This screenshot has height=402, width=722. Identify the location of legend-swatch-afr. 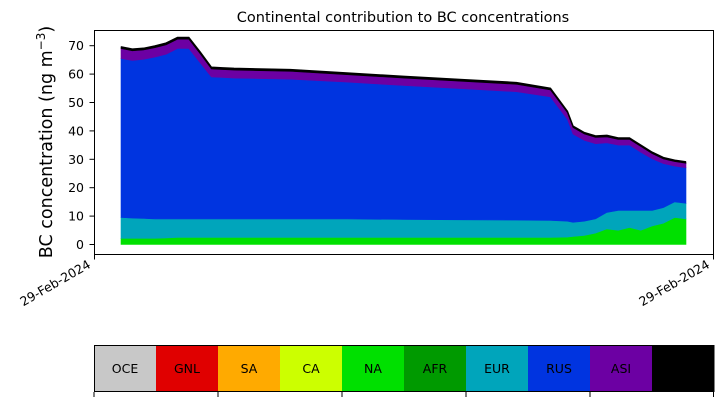
(435, 368).